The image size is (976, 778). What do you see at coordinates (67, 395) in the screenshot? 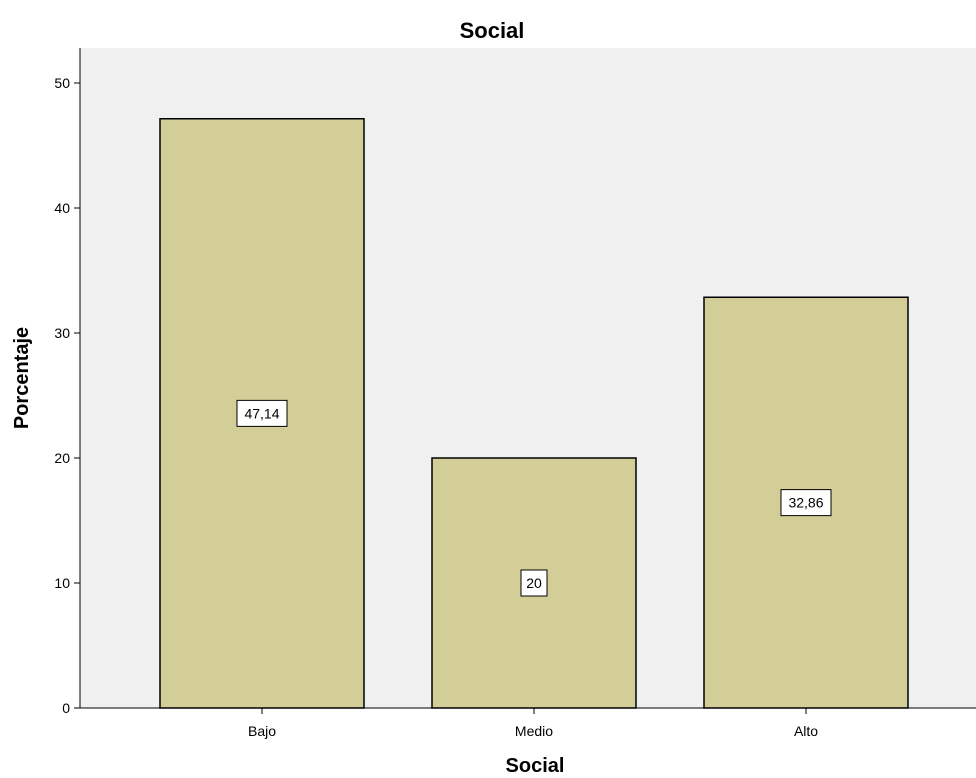
I see `y-ticks-group: 0 10 20 30 40 50` at bounding box center [67, 395].